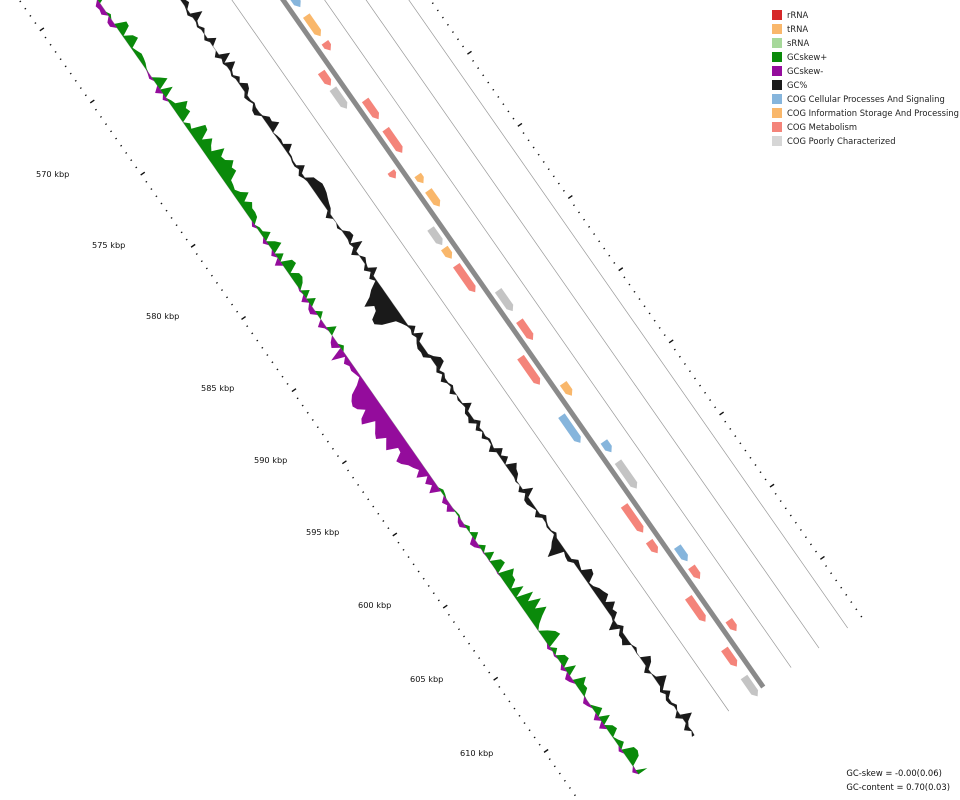  Describe the element at coordinates (865, 57) in the screenshot. I see `legend-item-gcskew-pos: GCskew+` at that location.